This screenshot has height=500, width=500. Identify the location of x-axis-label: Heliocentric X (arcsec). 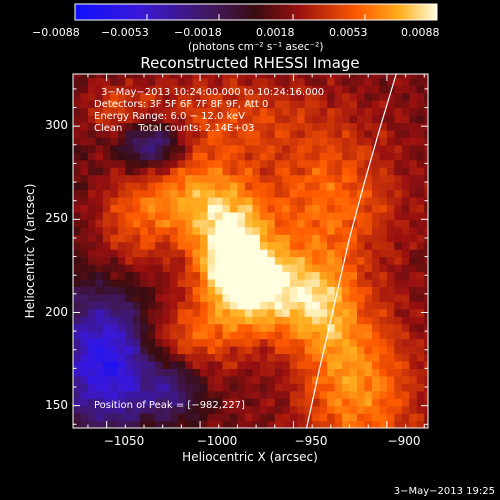
(250, 457).